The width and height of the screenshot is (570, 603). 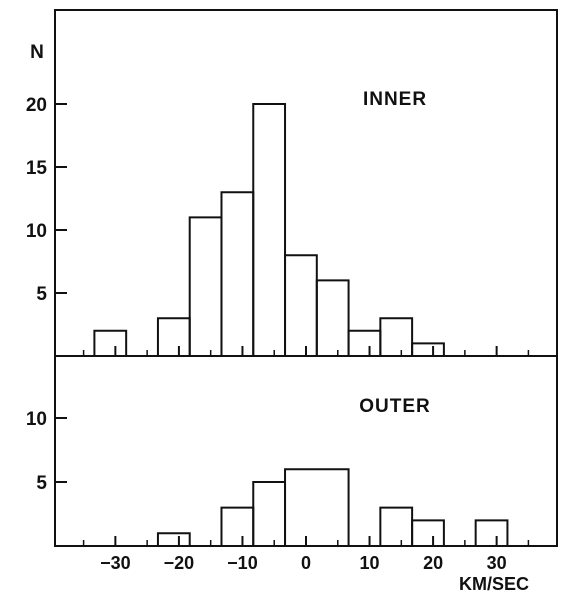 What do you see at coordinates (36, 419) in the screenshot?
I see `outer-y-tick-label: 10` at bounding box center [36, 419].